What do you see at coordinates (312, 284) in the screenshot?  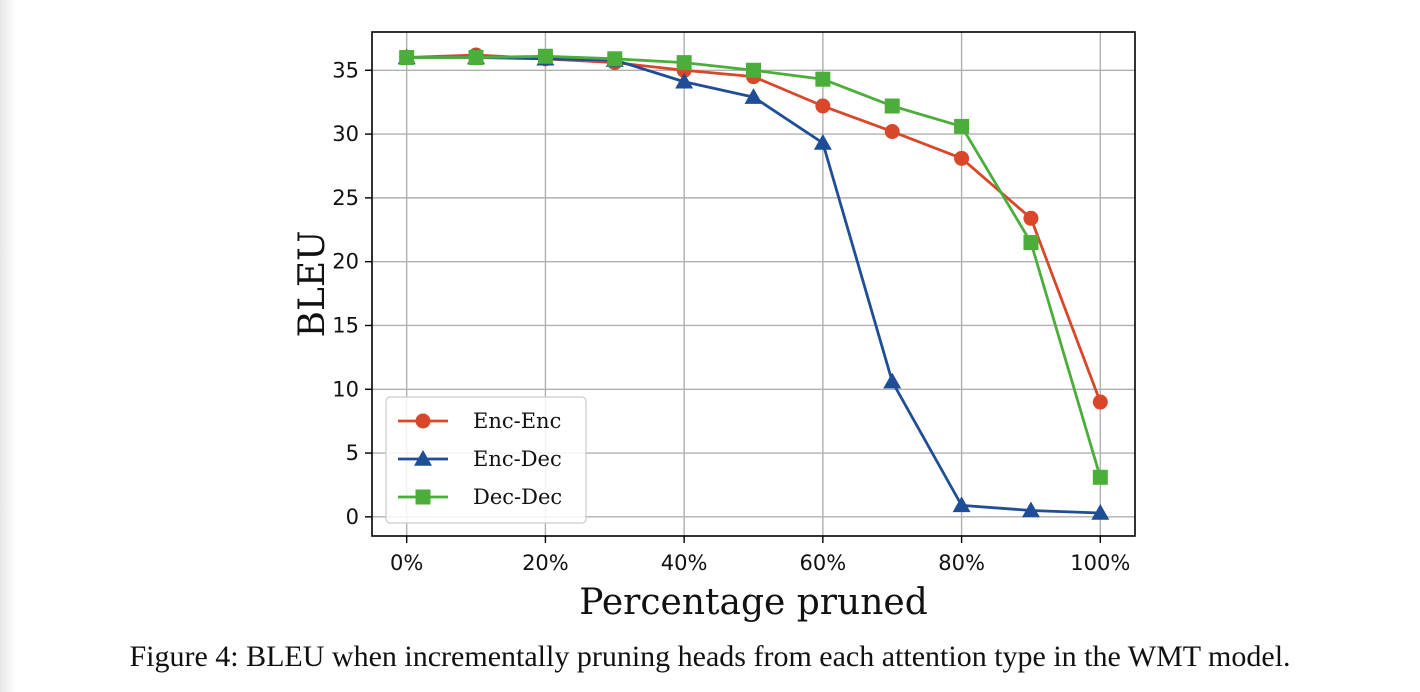 I see `y-axis-label: BLEU` at bounding box center [312, 284].